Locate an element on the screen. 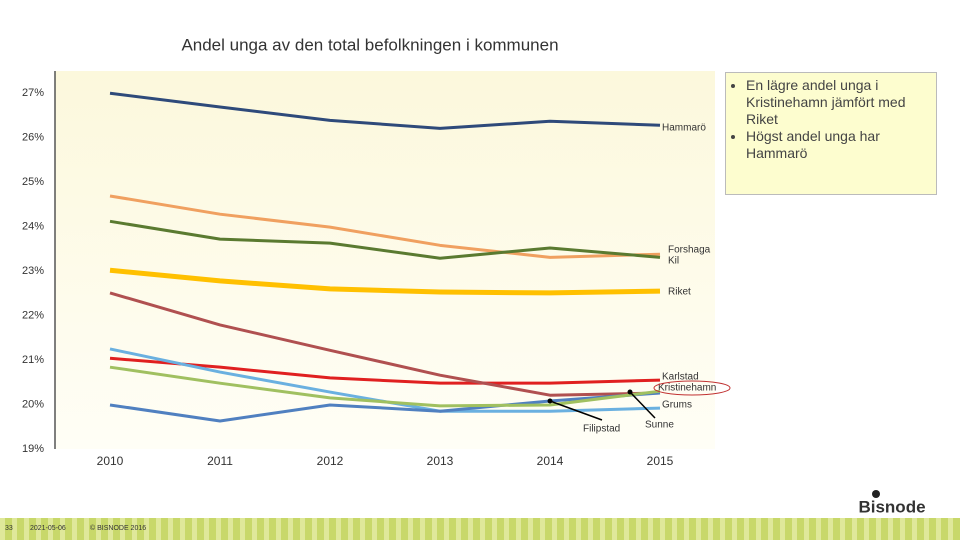 This screenshot has width=960, height=540. page-number: 33 is located at coordinates (9, 528).